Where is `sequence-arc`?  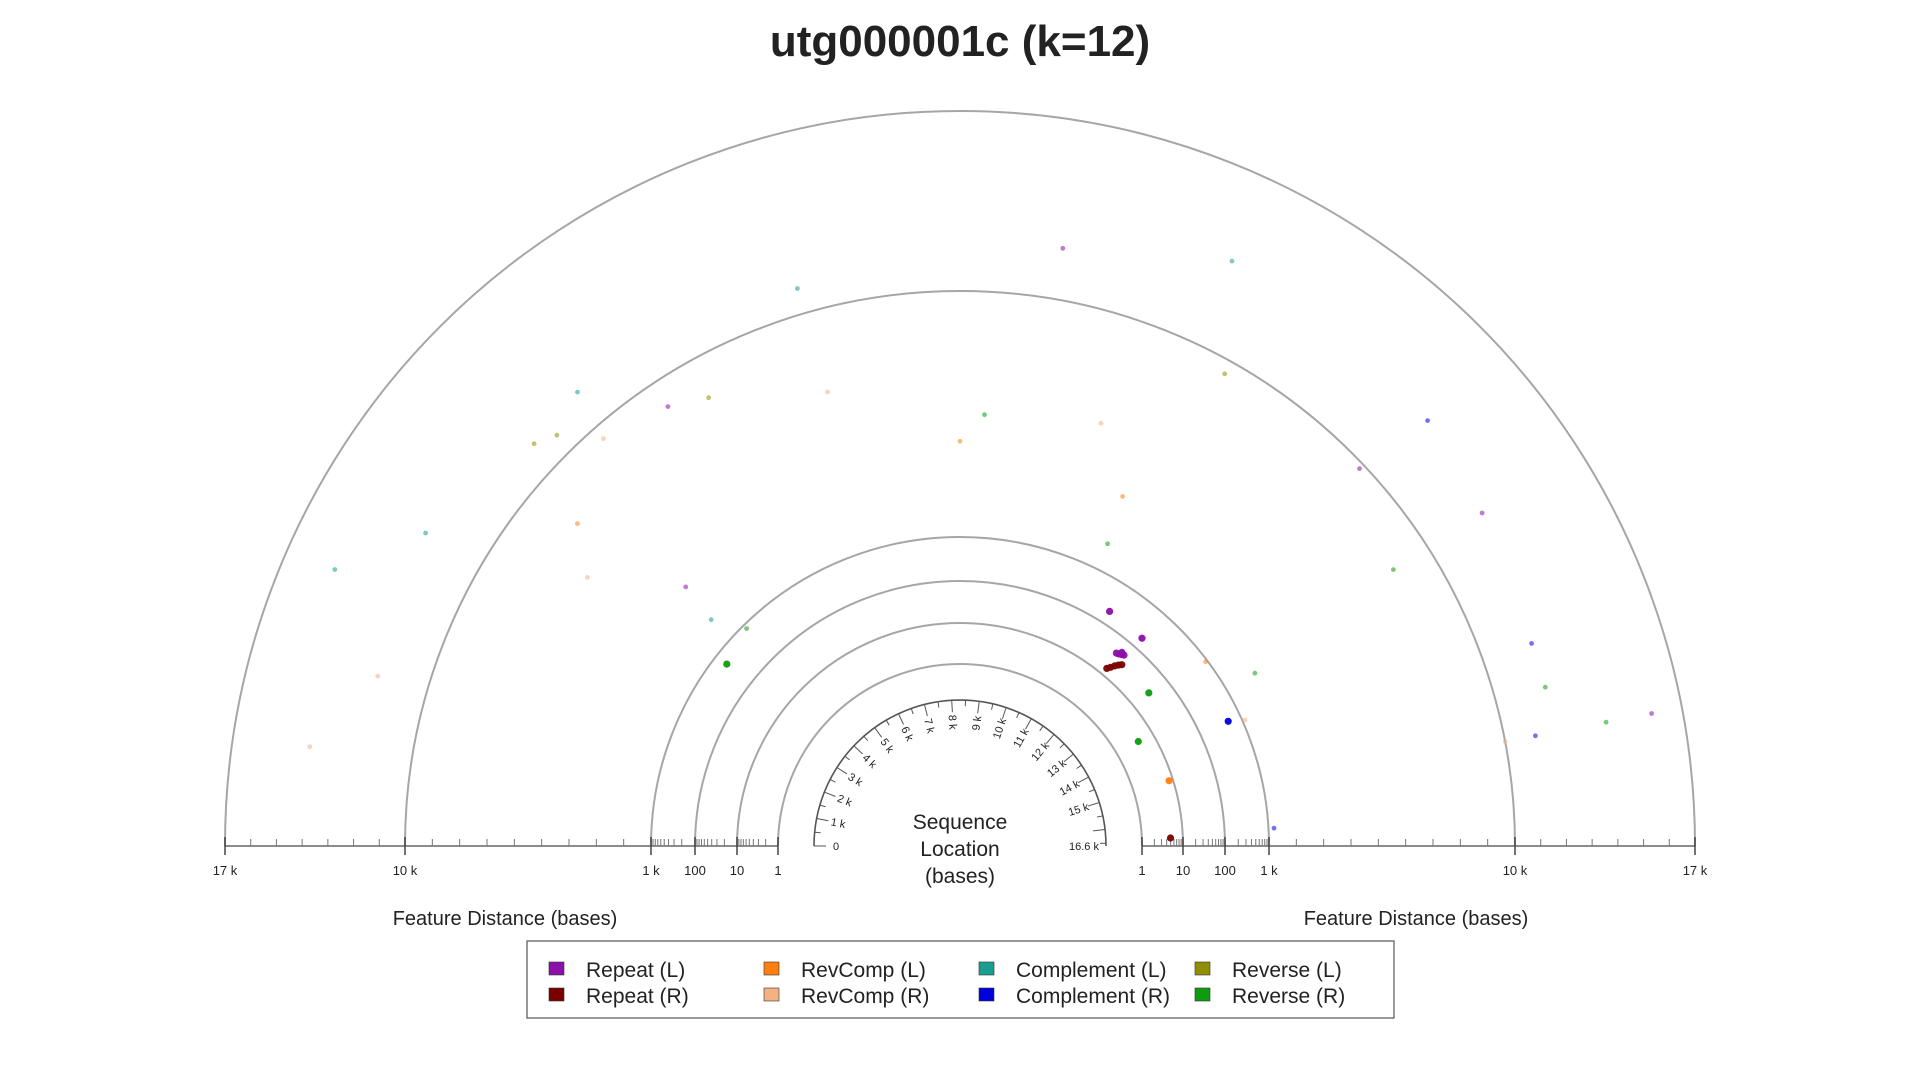
sequence-arc is located at coordinates (960, 773).